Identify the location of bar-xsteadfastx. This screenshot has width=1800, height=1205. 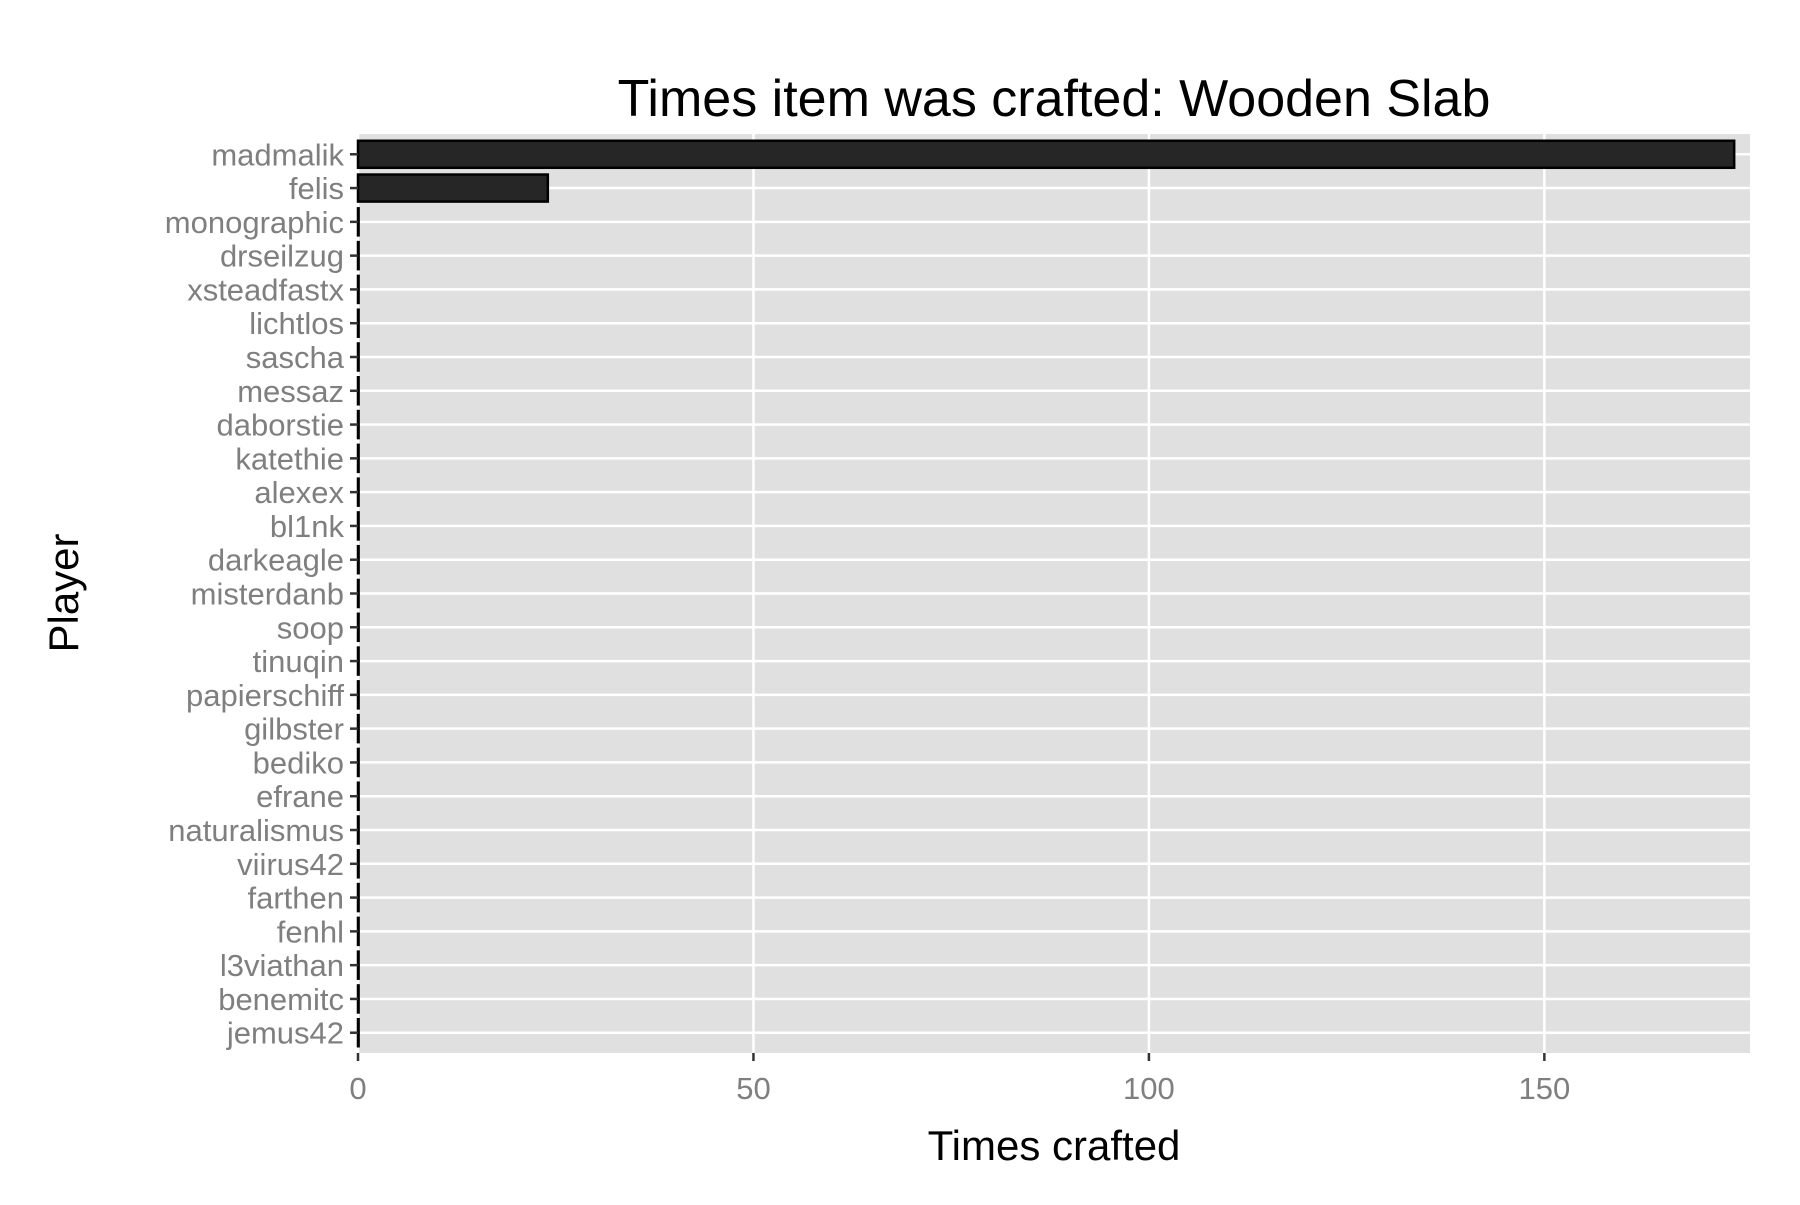
(358, 289).